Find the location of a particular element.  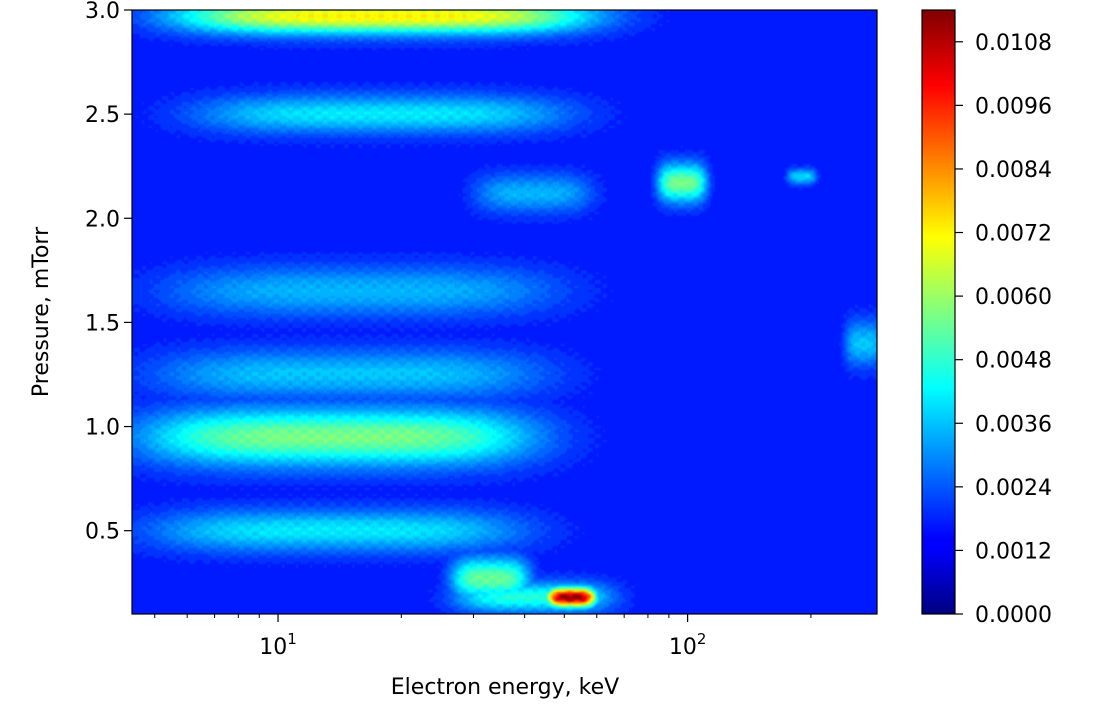

colorbar-gradient is located at coordinates (938, 312).